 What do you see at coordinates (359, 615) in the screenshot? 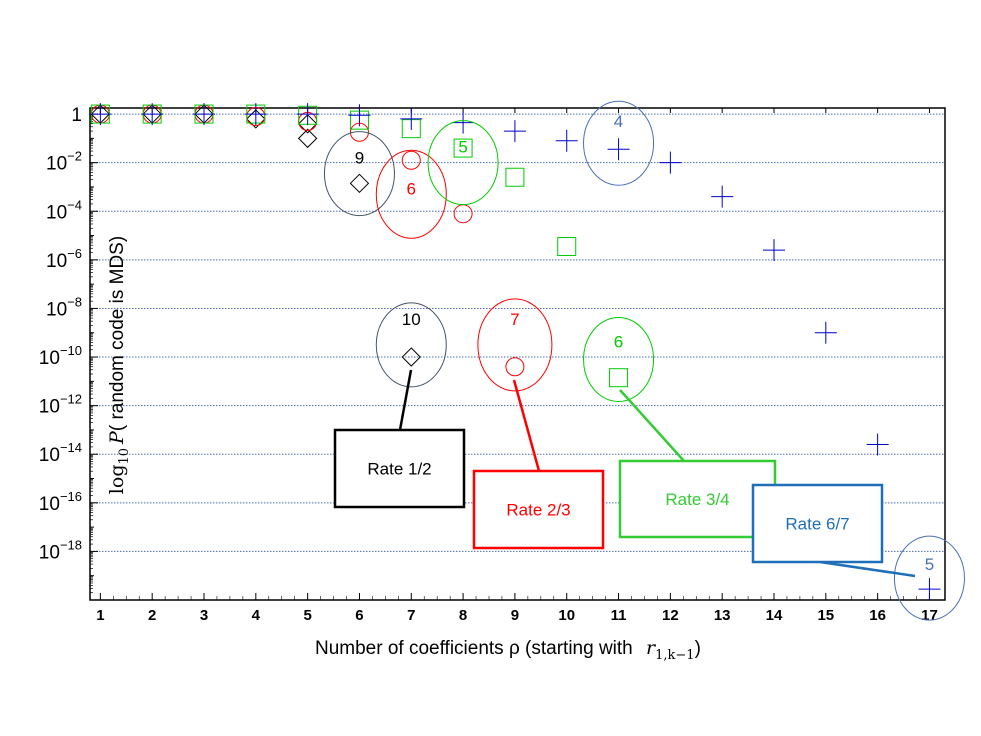
I see `x-tick-label-6: 6` at bounding box center [359, 615].